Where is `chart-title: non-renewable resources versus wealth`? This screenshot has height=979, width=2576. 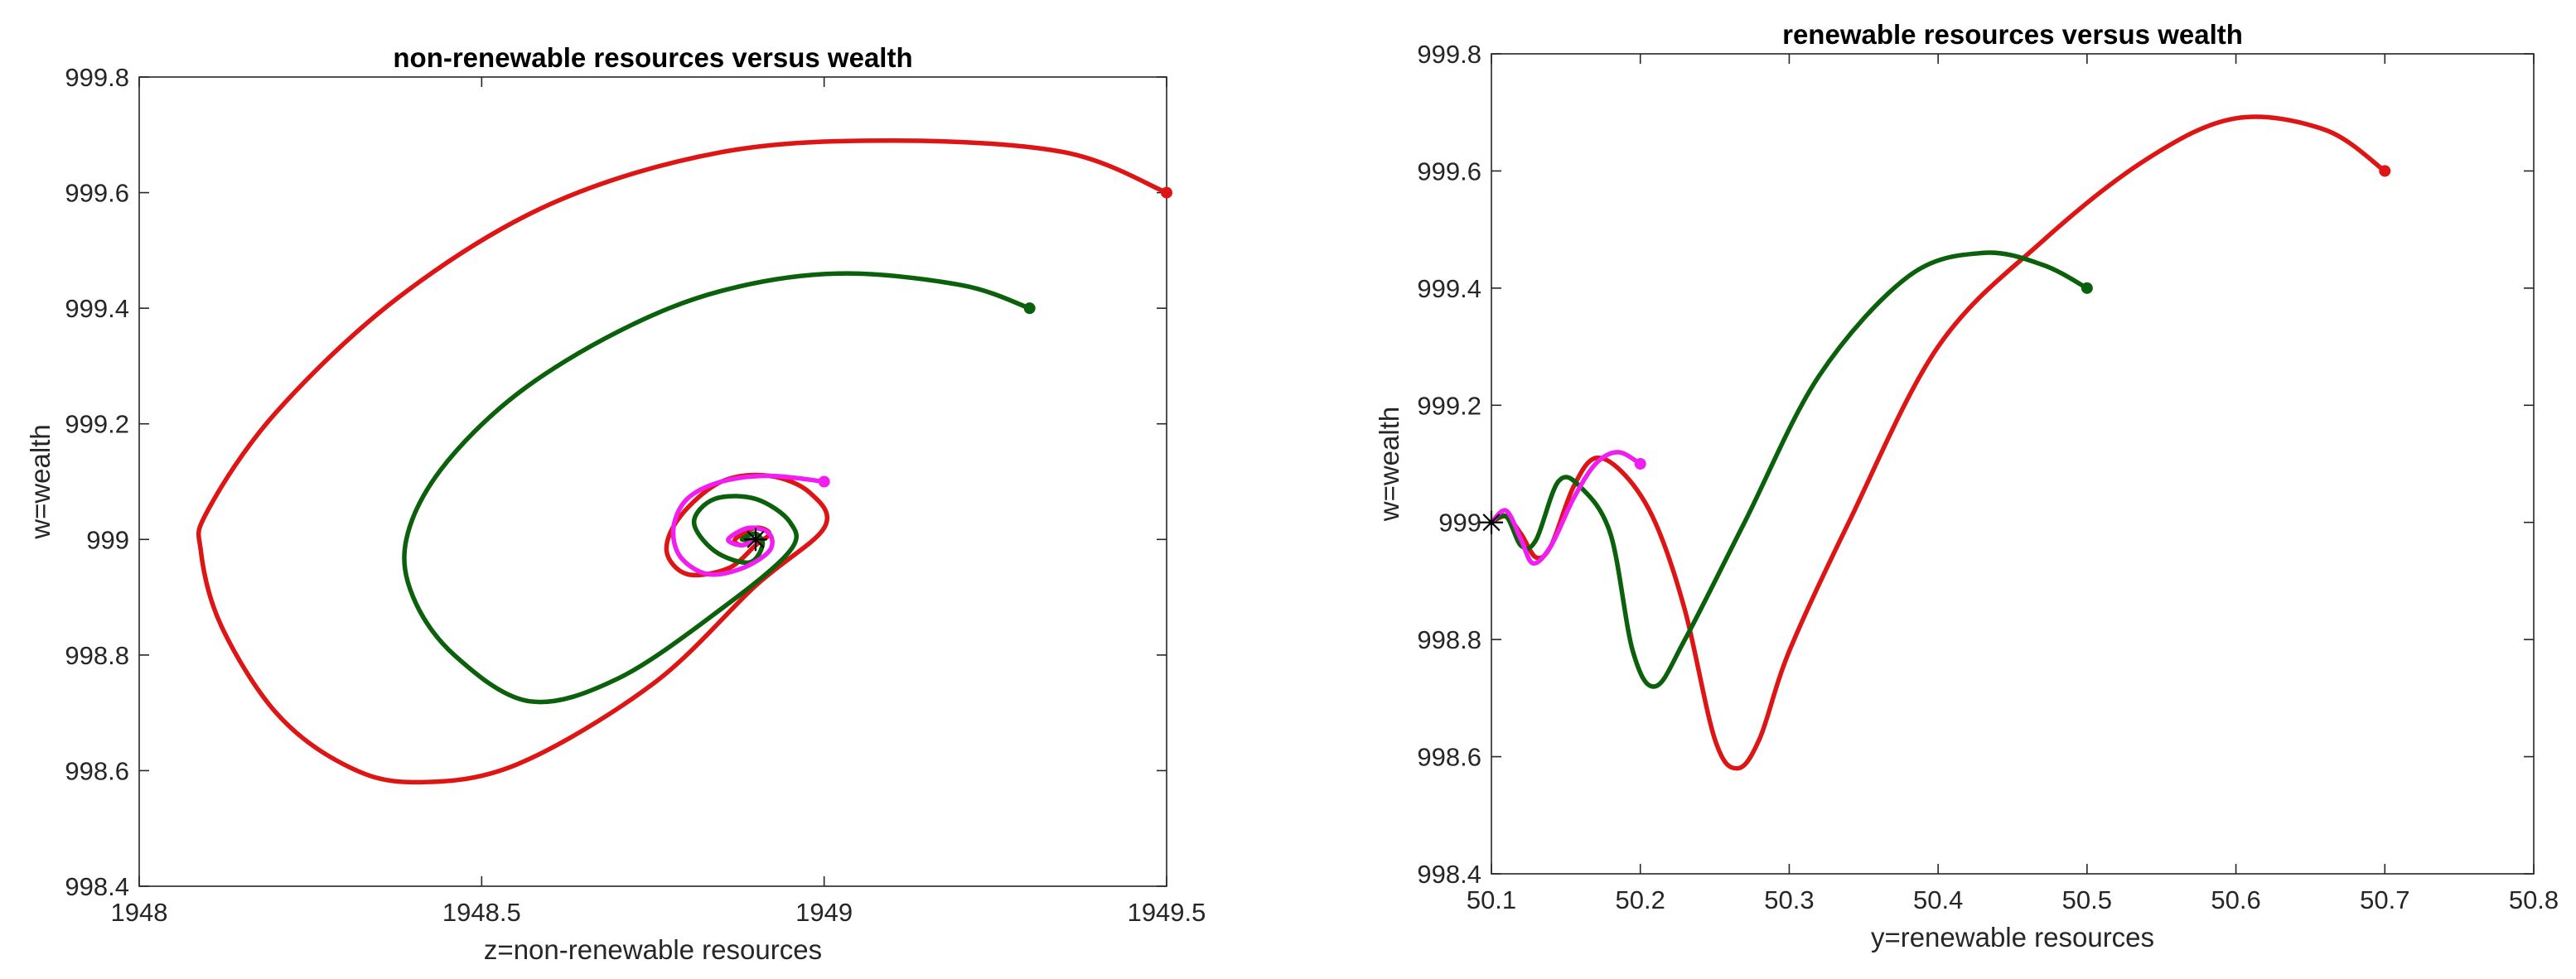
chart-title: non-renewable resources versus wealth is located at coordinates (652, 57).